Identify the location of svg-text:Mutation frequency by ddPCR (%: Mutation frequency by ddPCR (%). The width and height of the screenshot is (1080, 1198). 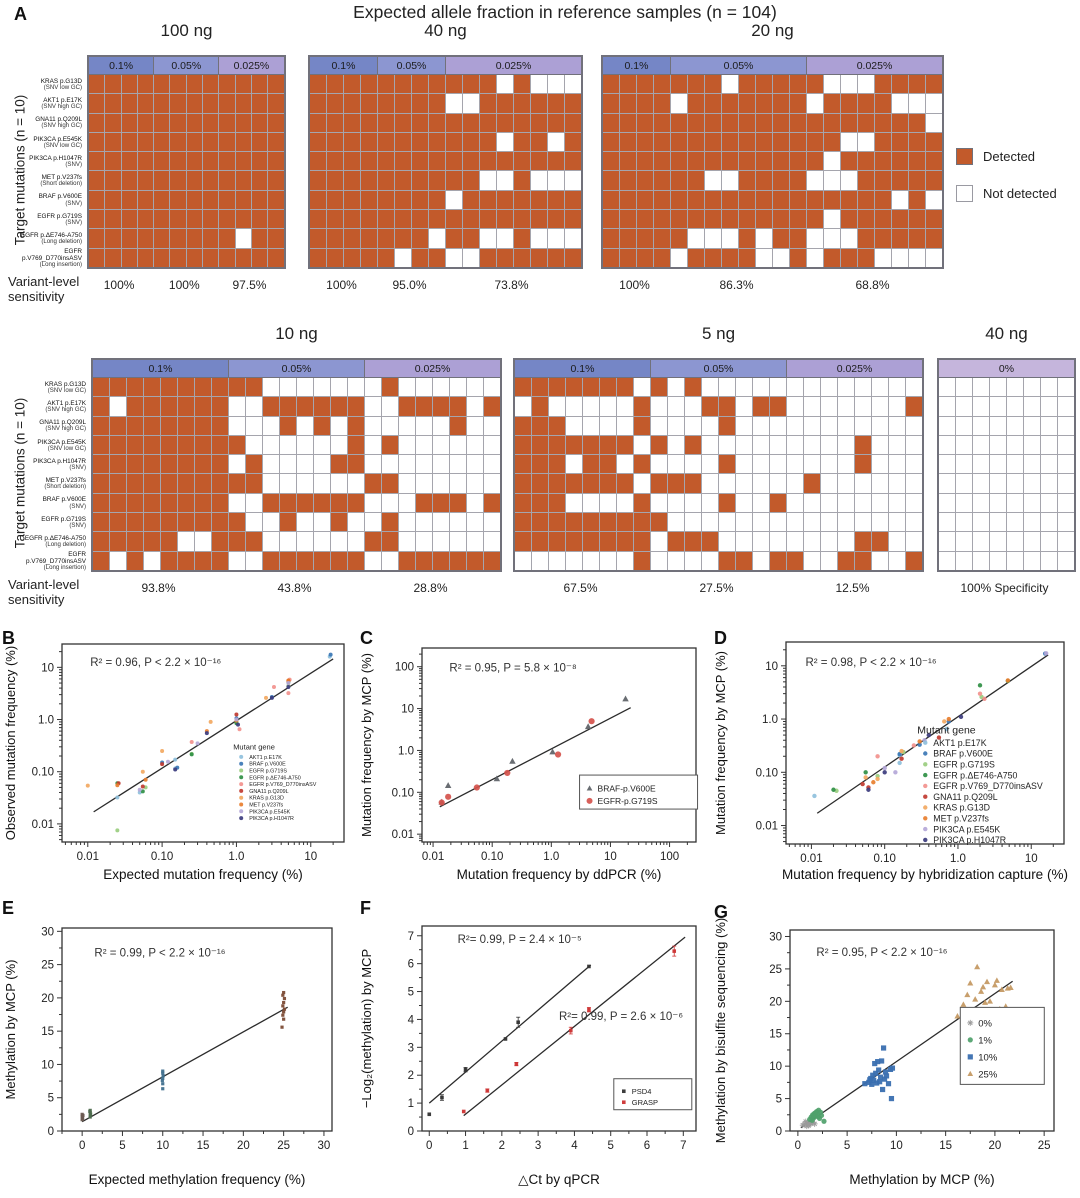
(559, 874).